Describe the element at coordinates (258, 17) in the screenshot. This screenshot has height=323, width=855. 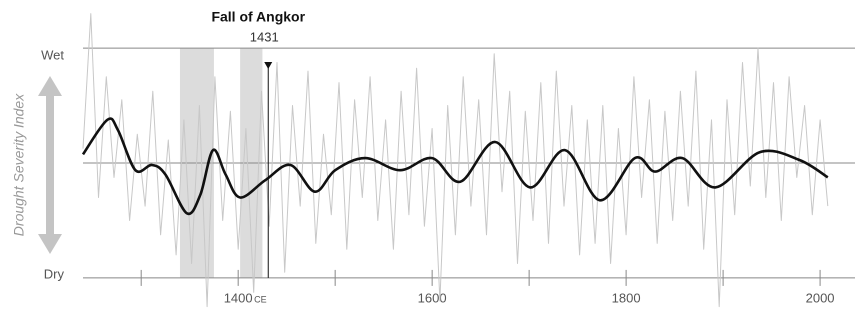
I see `annotation-title: Fall of Angkor` at that location.